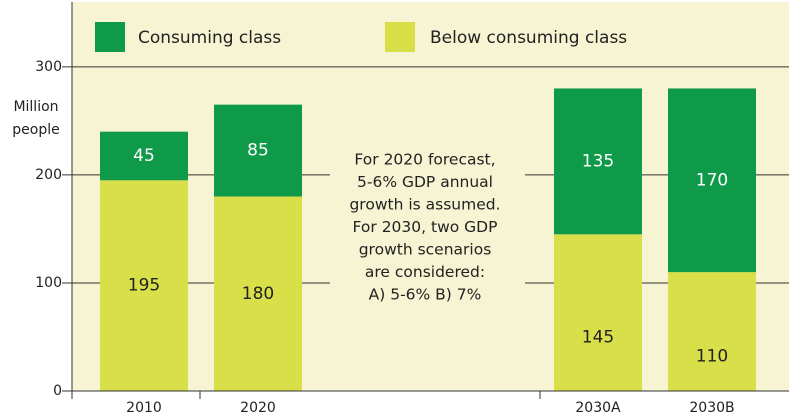 Image resolution: width=789 pixels, height=417 pixels. I want to click on annotation-background, so click(427, 228).